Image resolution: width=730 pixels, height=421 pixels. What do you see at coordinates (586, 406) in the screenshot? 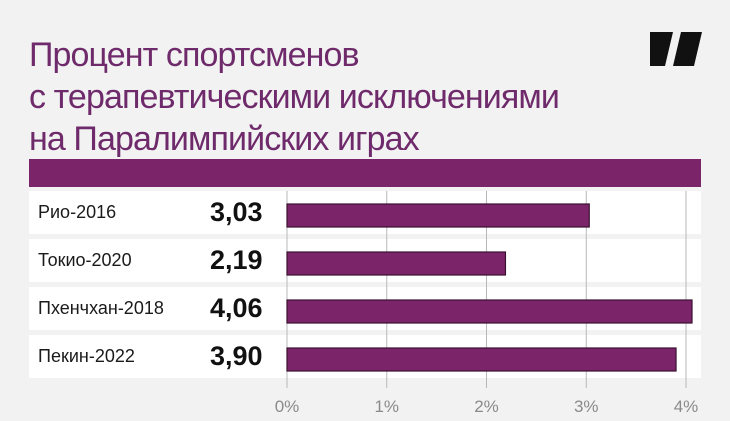
I see `x-tick-label: 3%` at bounding box center [586, 406].